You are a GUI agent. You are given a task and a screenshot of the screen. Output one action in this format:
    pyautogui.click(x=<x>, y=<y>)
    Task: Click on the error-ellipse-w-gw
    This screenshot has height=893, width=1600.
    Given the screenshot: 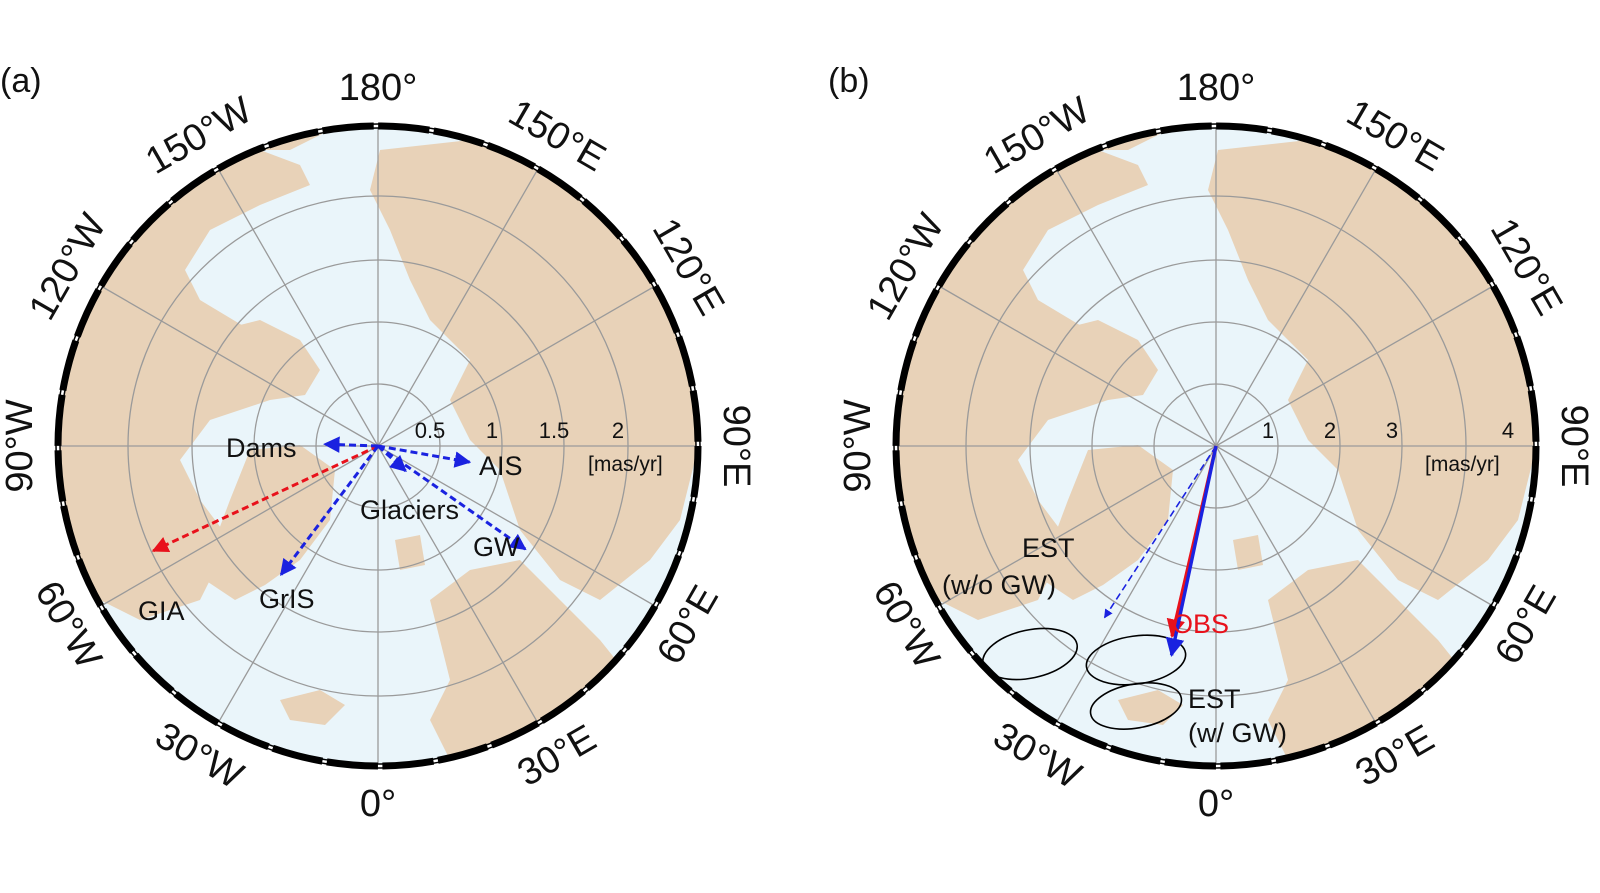 What is the action you would take?
    pyautogui.click(x=1136, y=706)
    